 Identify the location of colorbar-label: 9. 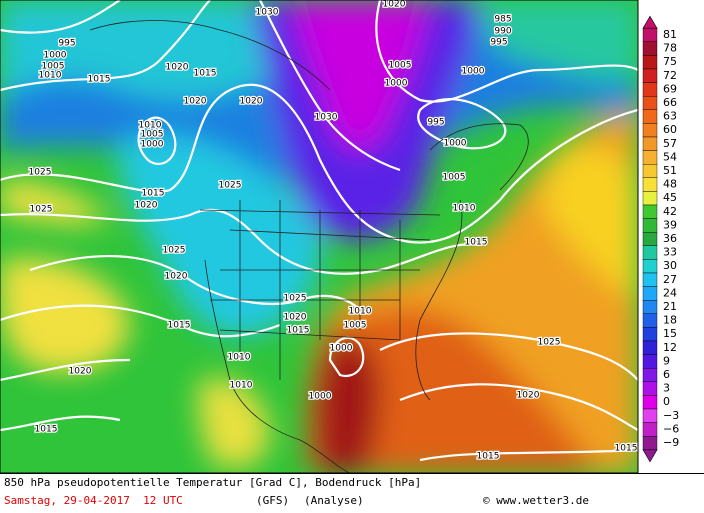
(666, 360).